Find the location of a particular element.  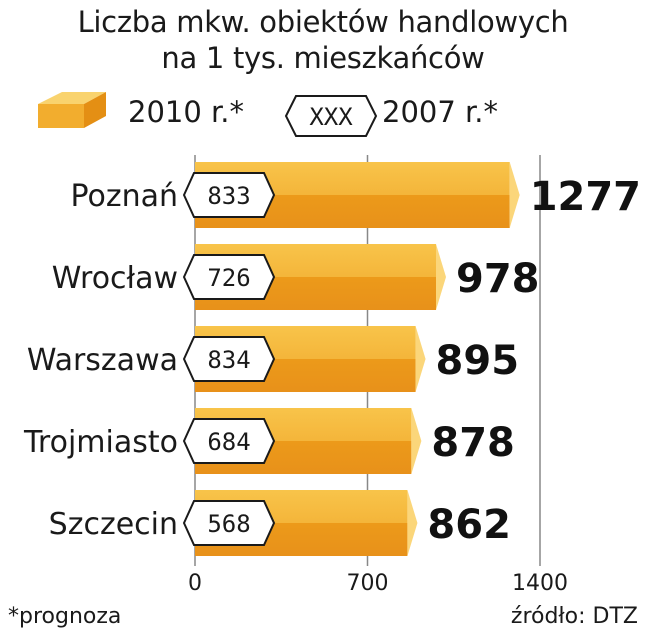

value-label-2007: 568 is located at coordinates (228, 524).